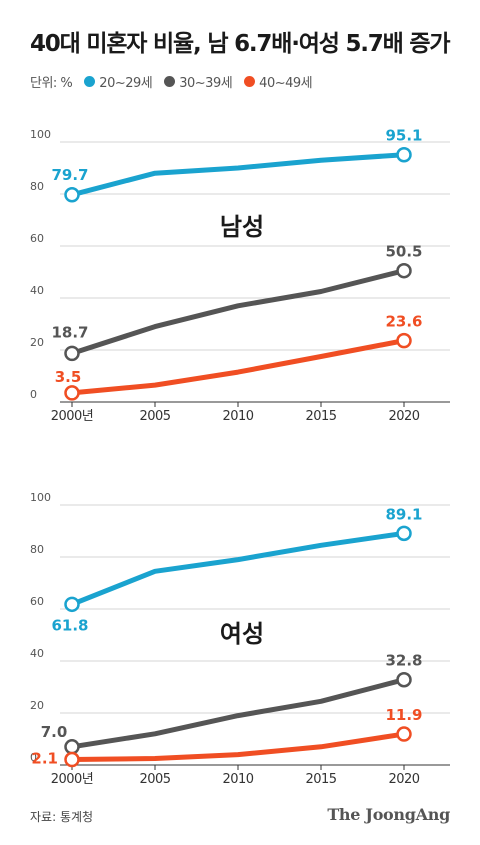  I want to click on male-xtick-label-3: 2015, so click(320, 416).